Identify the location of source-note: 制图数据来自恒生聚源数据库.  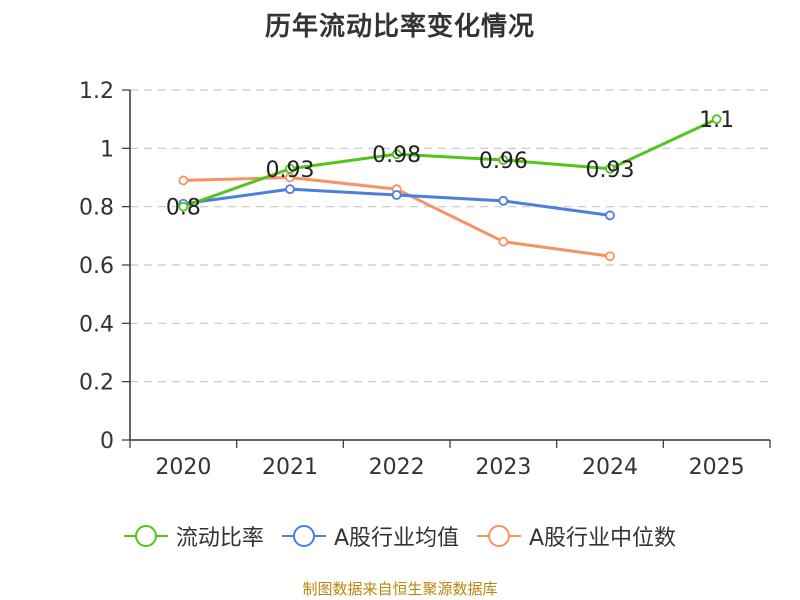
(400, 589).